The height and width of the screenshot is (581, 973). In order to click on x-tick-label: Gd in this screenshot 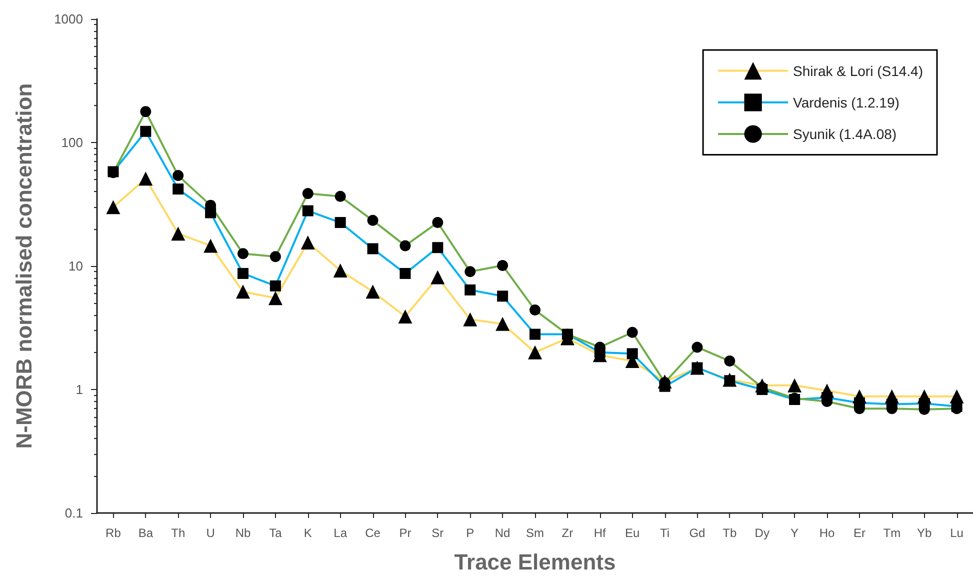, I will do `click(697, 533)`.